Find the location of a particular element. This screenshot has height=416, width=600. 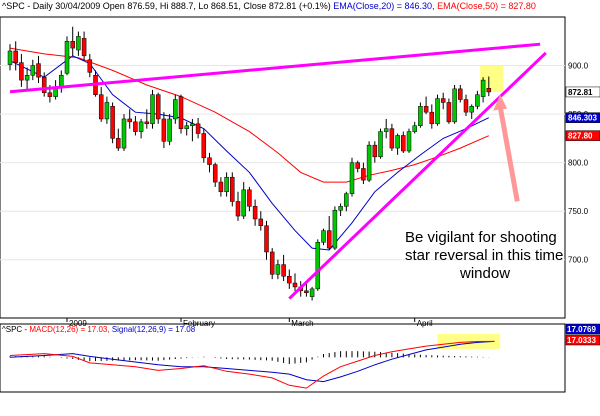

signal-line-path is located at coordinates (252, 361).